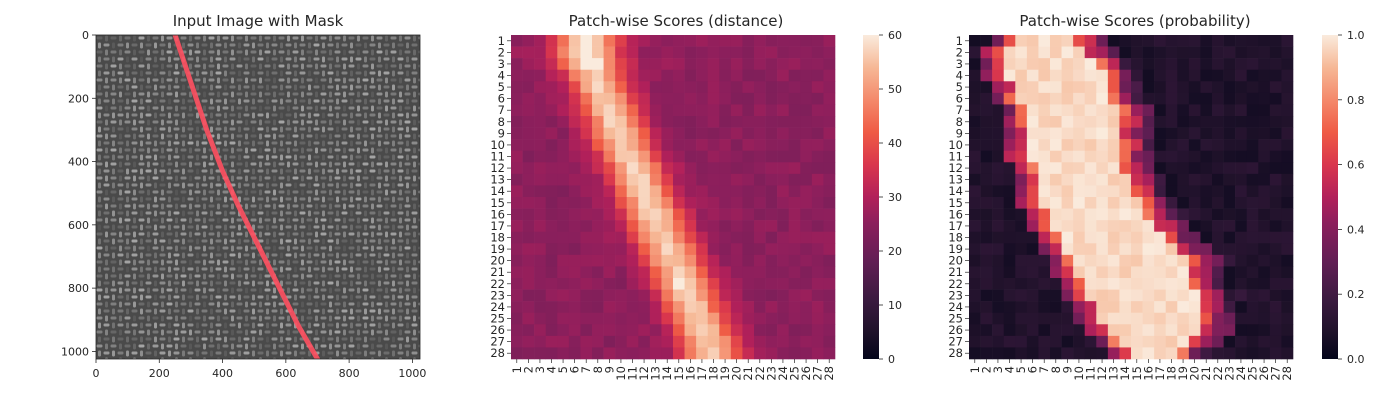 This screenshot has width=1400, height=400. Describe the element at coordinates (959, 110) in the screenshot. I see `probability-y-tick-label: 7` at that location.